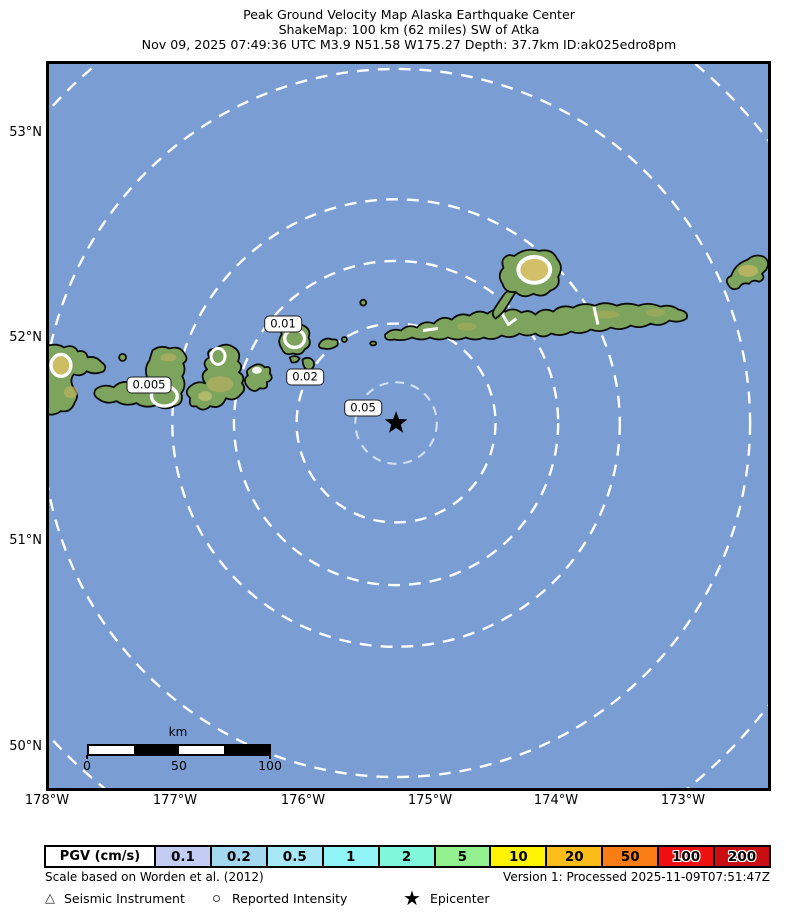 The height and width of the screenshot is (915, 786). I want to click on lat-tick-label: 53°N, so click(25, 132).